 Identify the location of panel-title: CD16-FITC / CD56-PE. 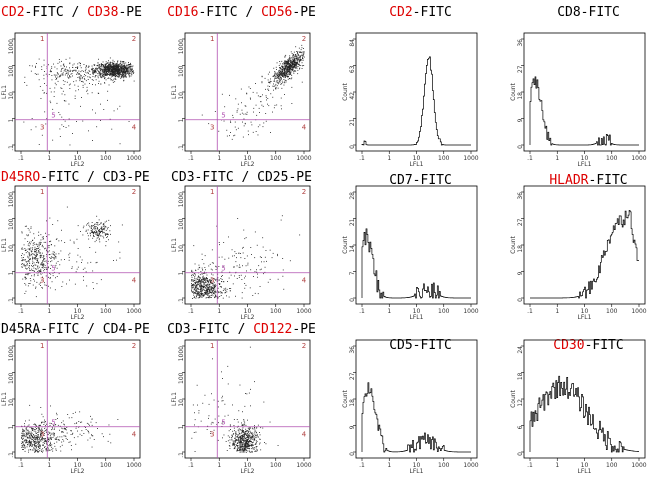
(241, 12).